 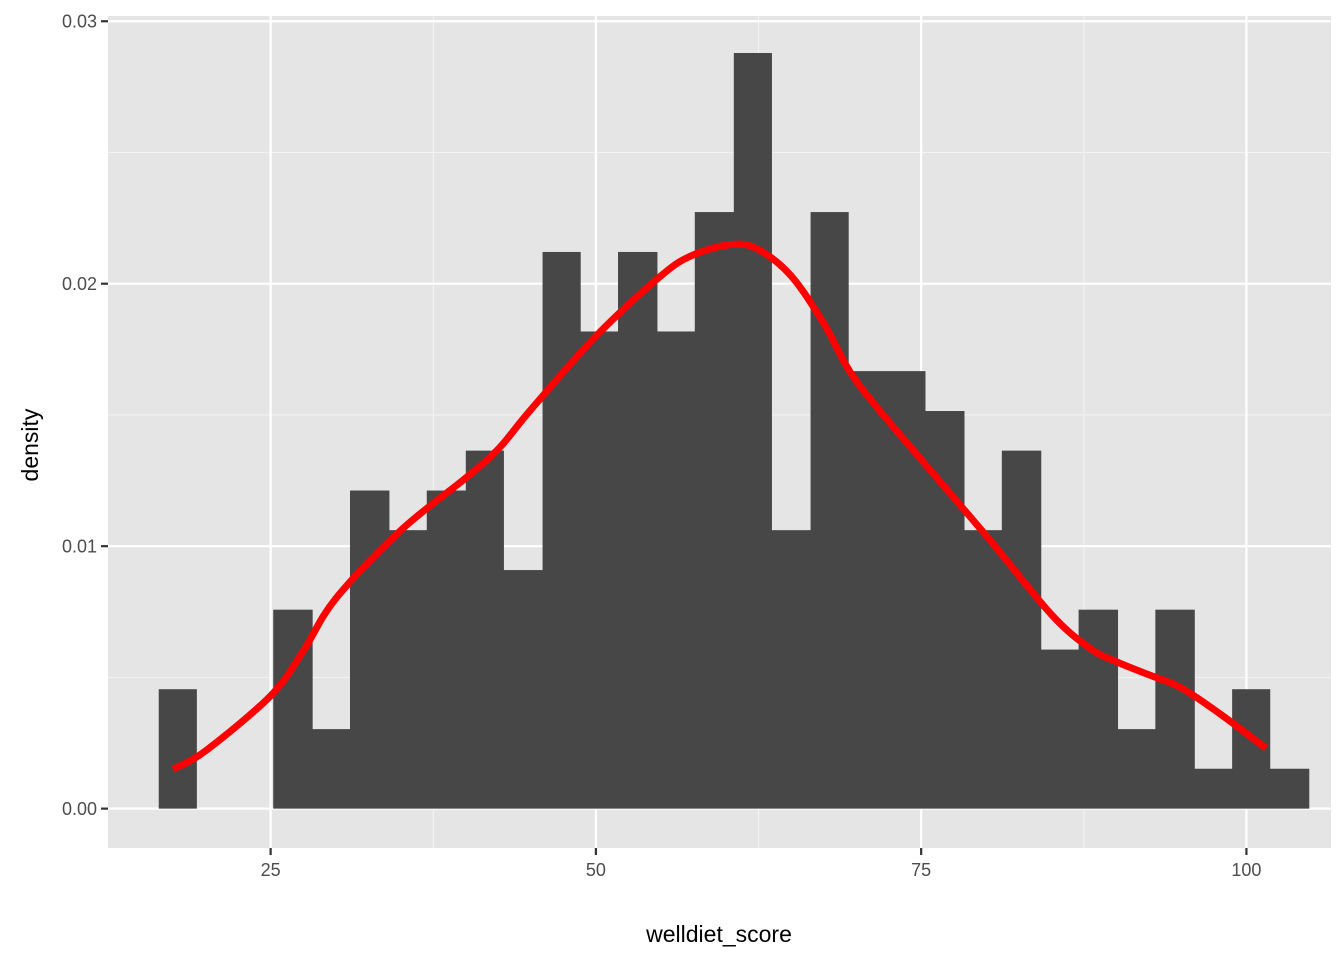 What do you see at coordinates (921, 870) in the screenshot?
I see `x-tick-label: 75` at bounding box center [921, 870].